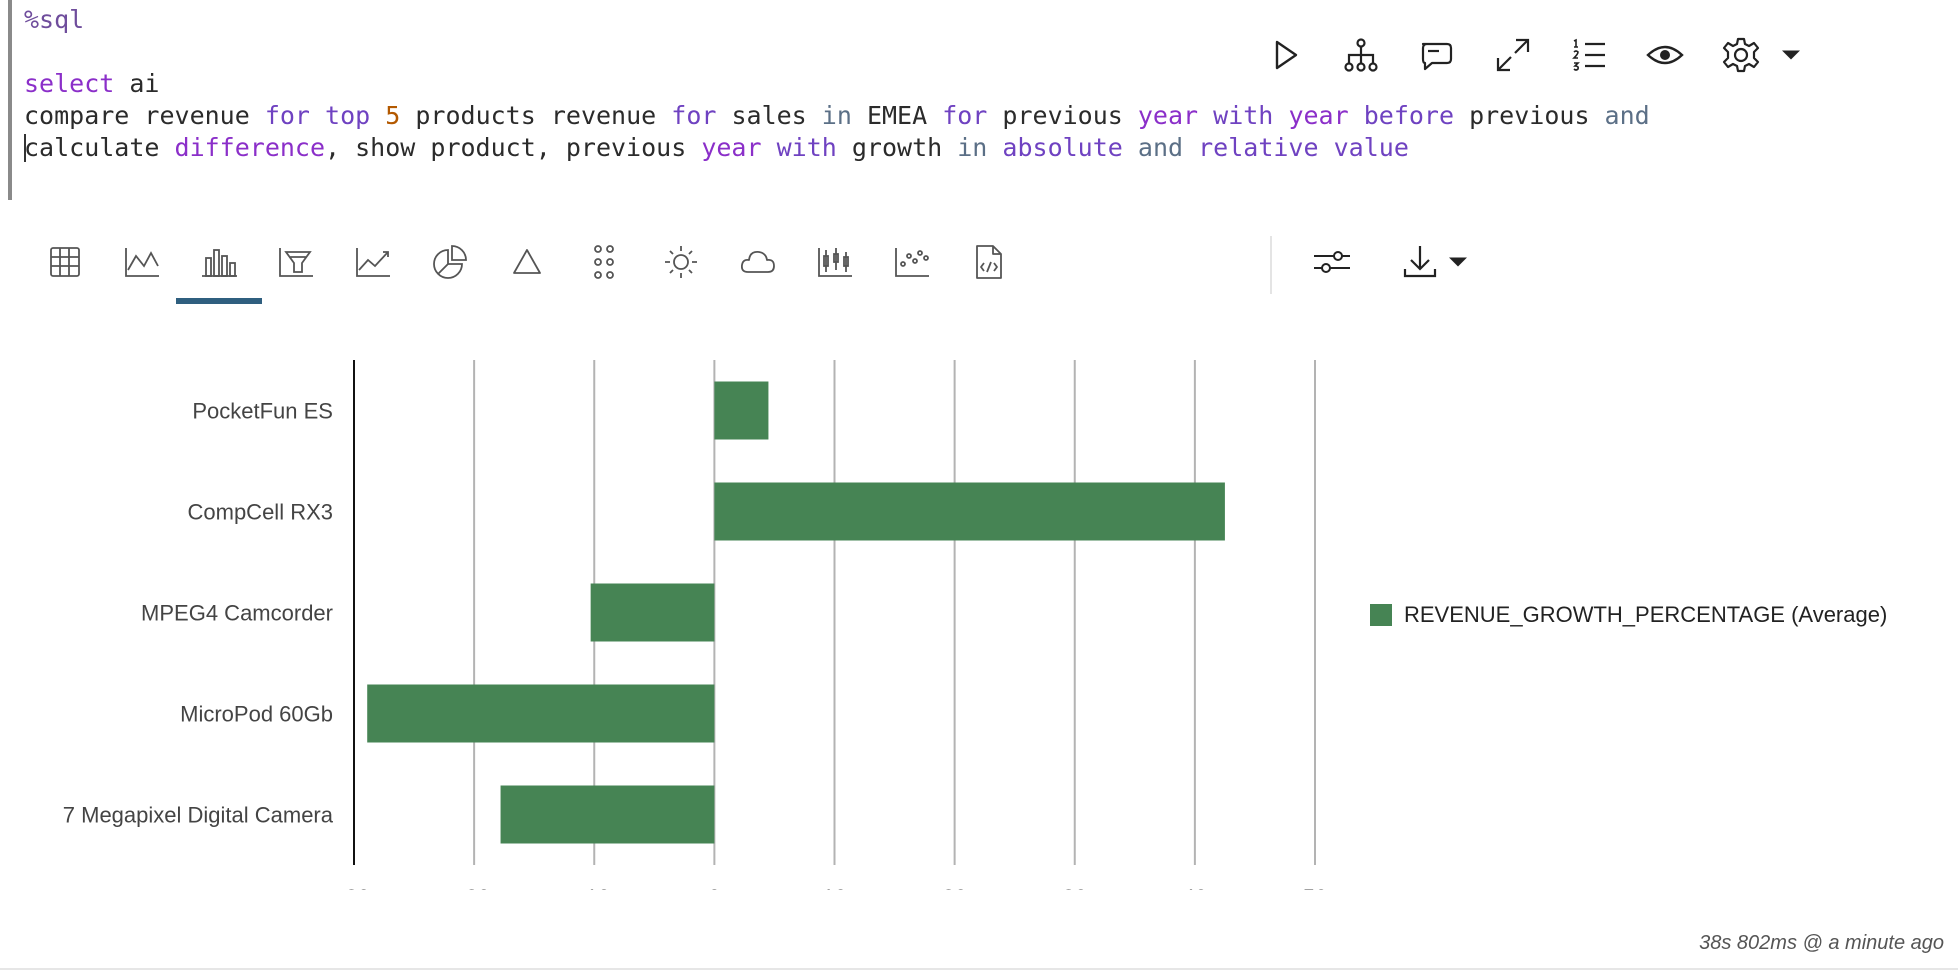 Image resolution: width=1958 pixels, height=974 pixels. I want to click on x-tick-label: 40, so click(1195, 887).